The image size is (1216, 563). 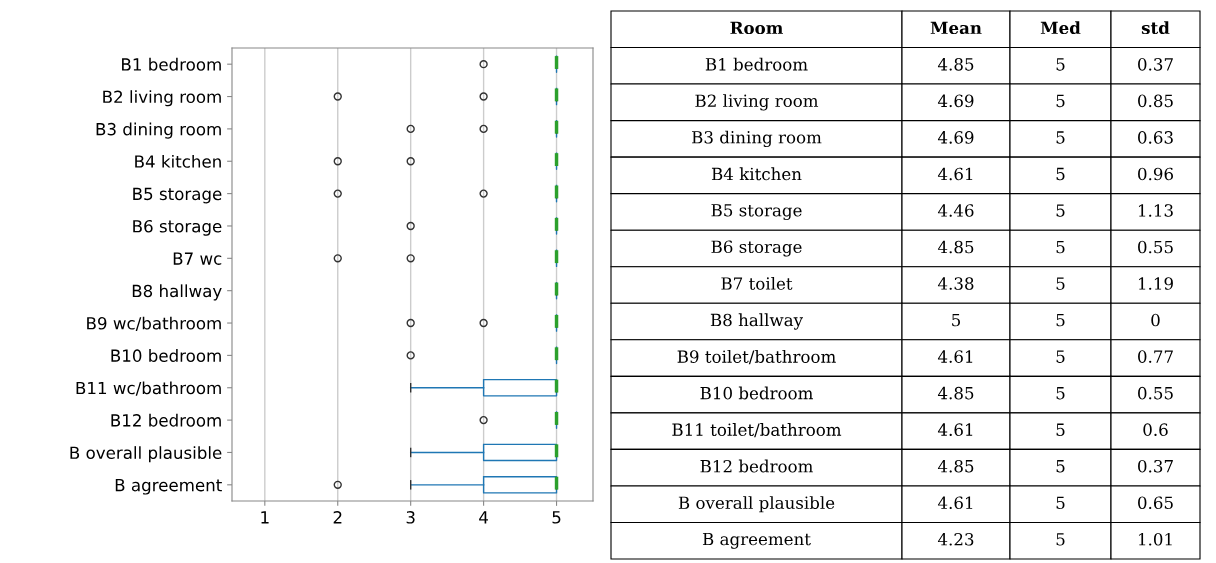 What do you see at coordinates (956, 28) in the screenshot?
I see `category-label: Mean` at bounding box center [956, 28].